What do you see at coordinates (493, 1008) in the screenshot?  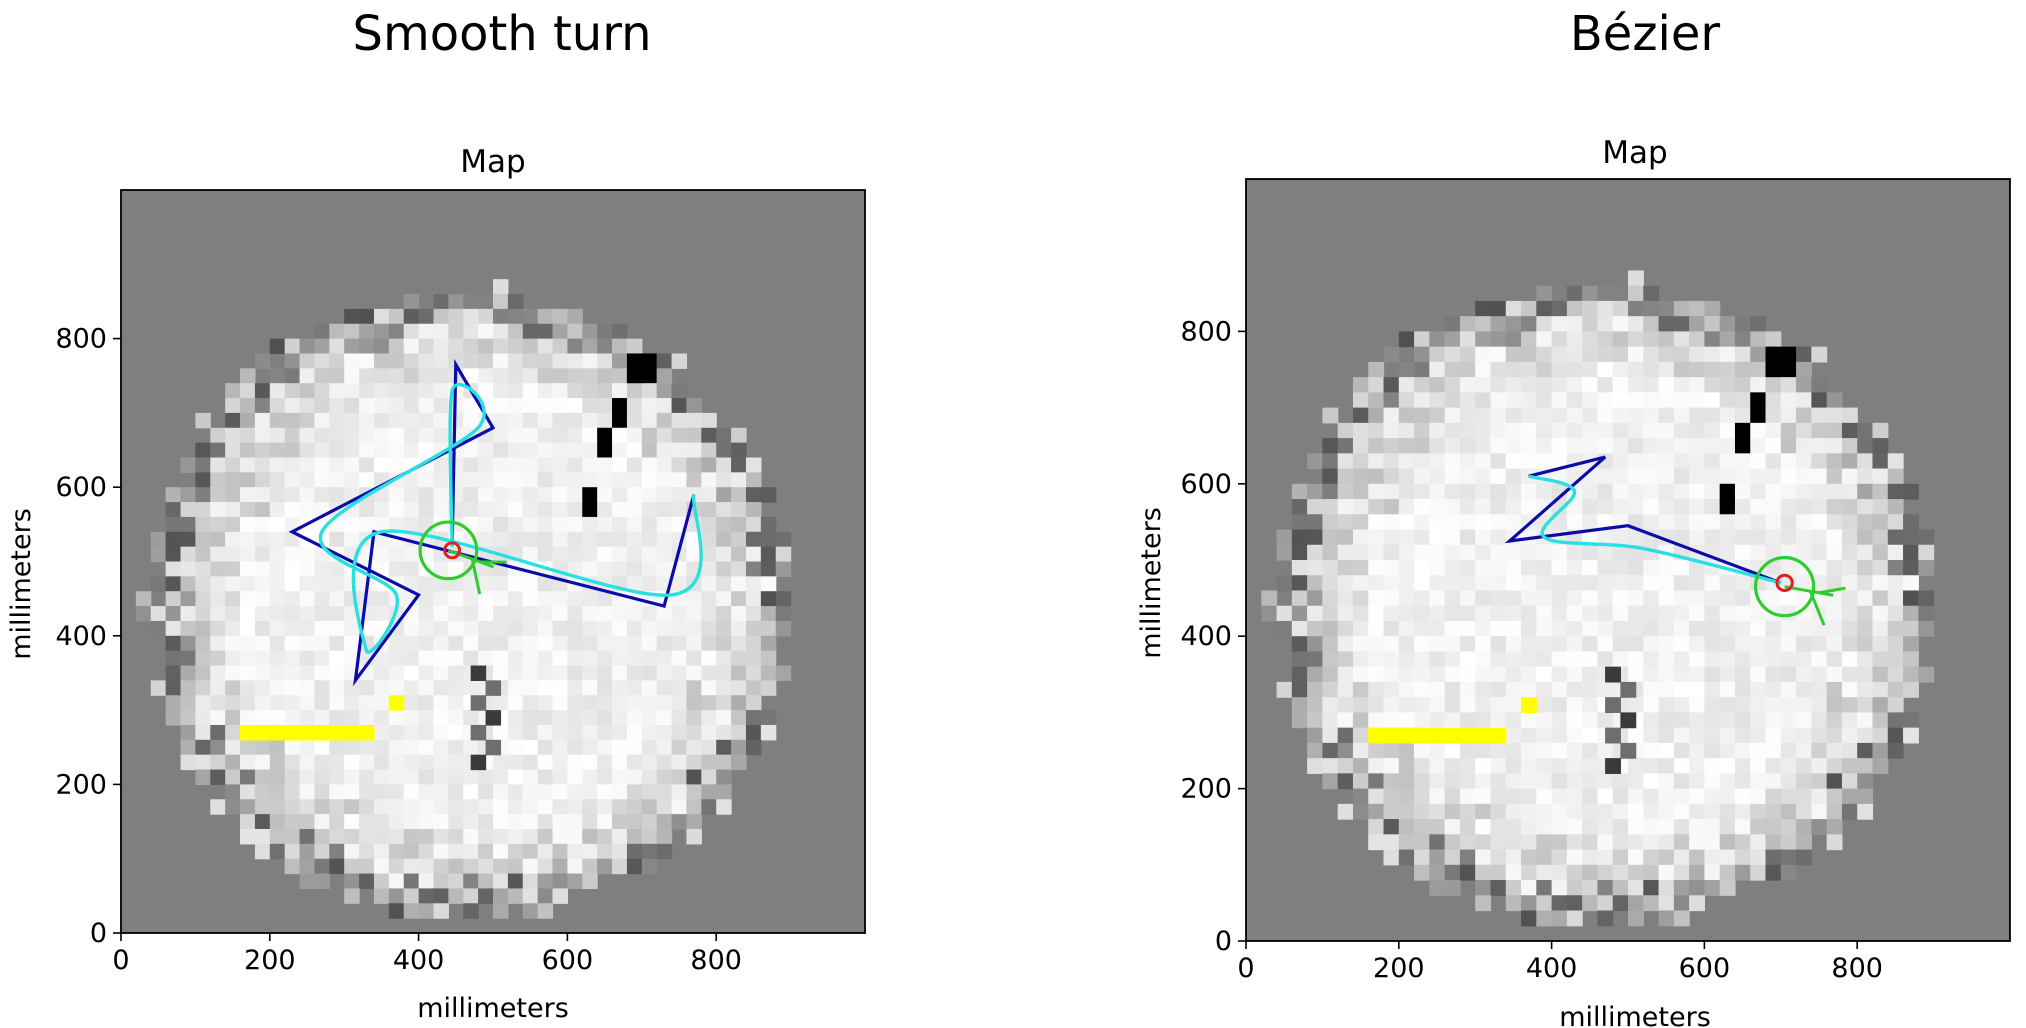 I see `x-axis-label-left: millimeters` at bounding box center [493, 1008].